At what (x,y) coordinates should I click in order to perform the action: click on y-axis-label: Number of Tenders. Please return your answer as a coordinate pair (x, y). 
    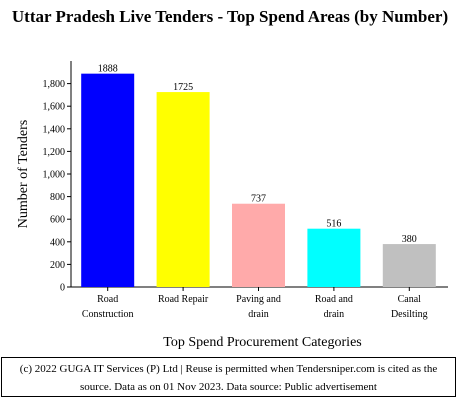
    Looking at the image, I should click on (23, 174).